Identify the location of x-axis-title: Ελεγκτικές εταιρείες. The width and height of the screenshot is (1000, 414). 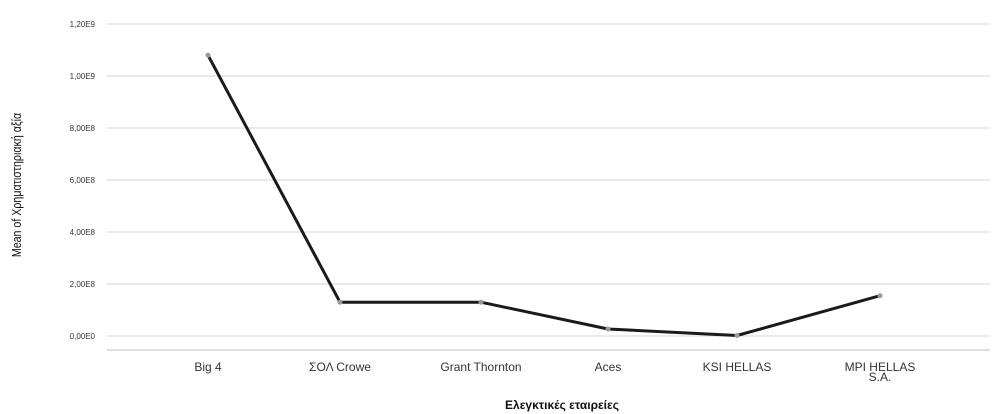
(562, 405).